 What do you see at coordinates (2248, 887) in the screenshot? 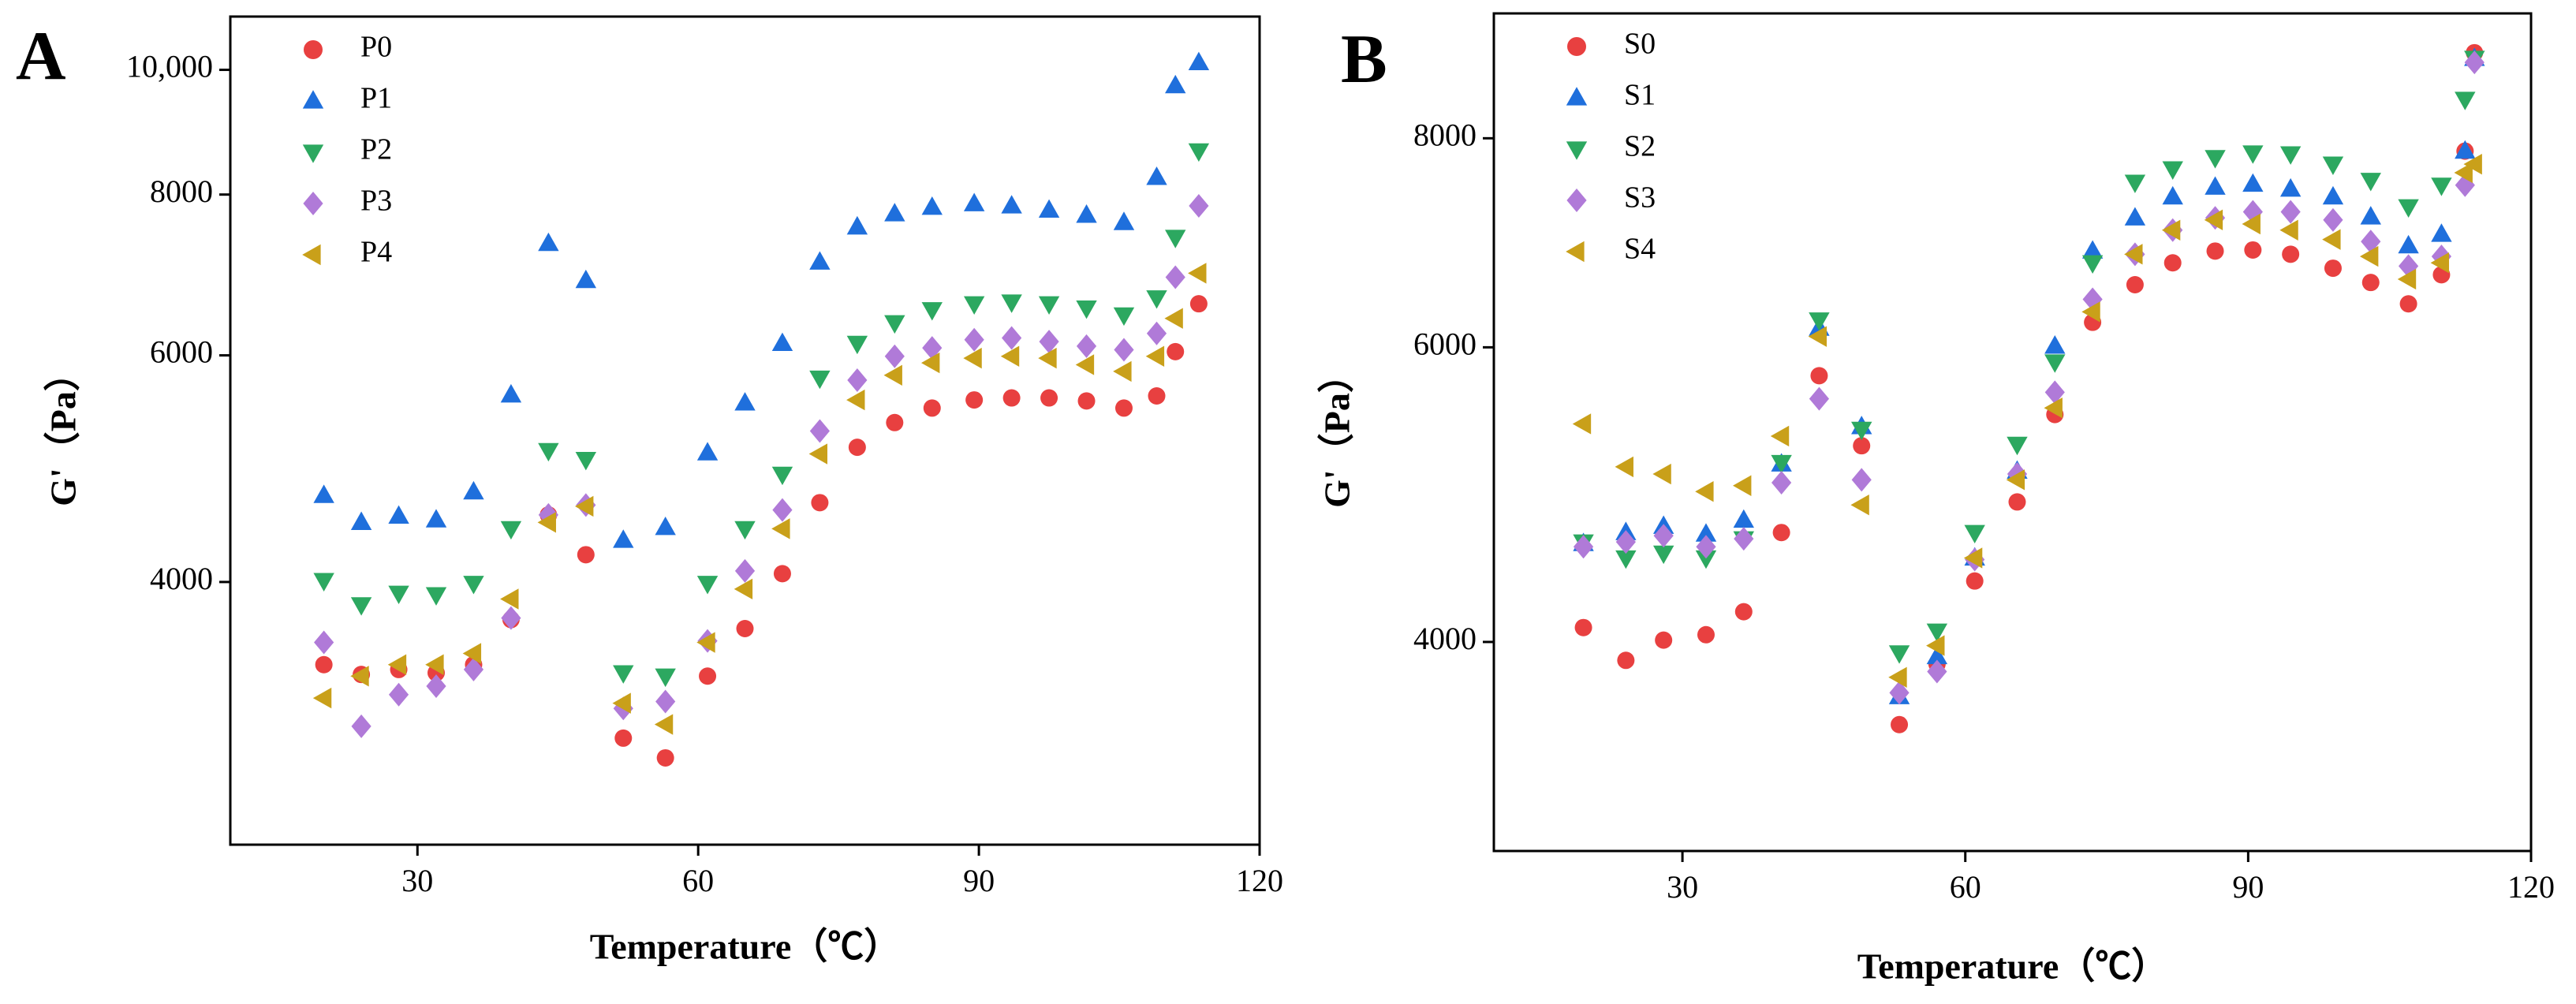
I see `x-tick-label: 90` at bounding box center [2248, 887].